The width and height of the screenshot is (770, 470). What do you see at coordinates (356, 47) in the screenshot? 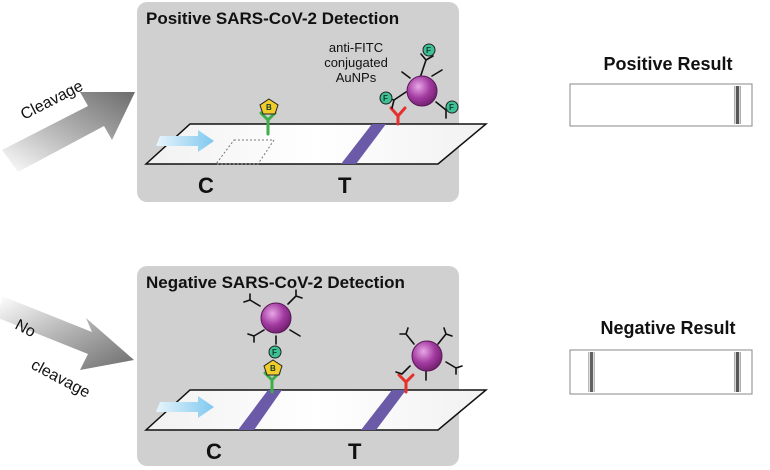
I see `annotation-line-1: anti-FITC` at bounding box center [356, 47].